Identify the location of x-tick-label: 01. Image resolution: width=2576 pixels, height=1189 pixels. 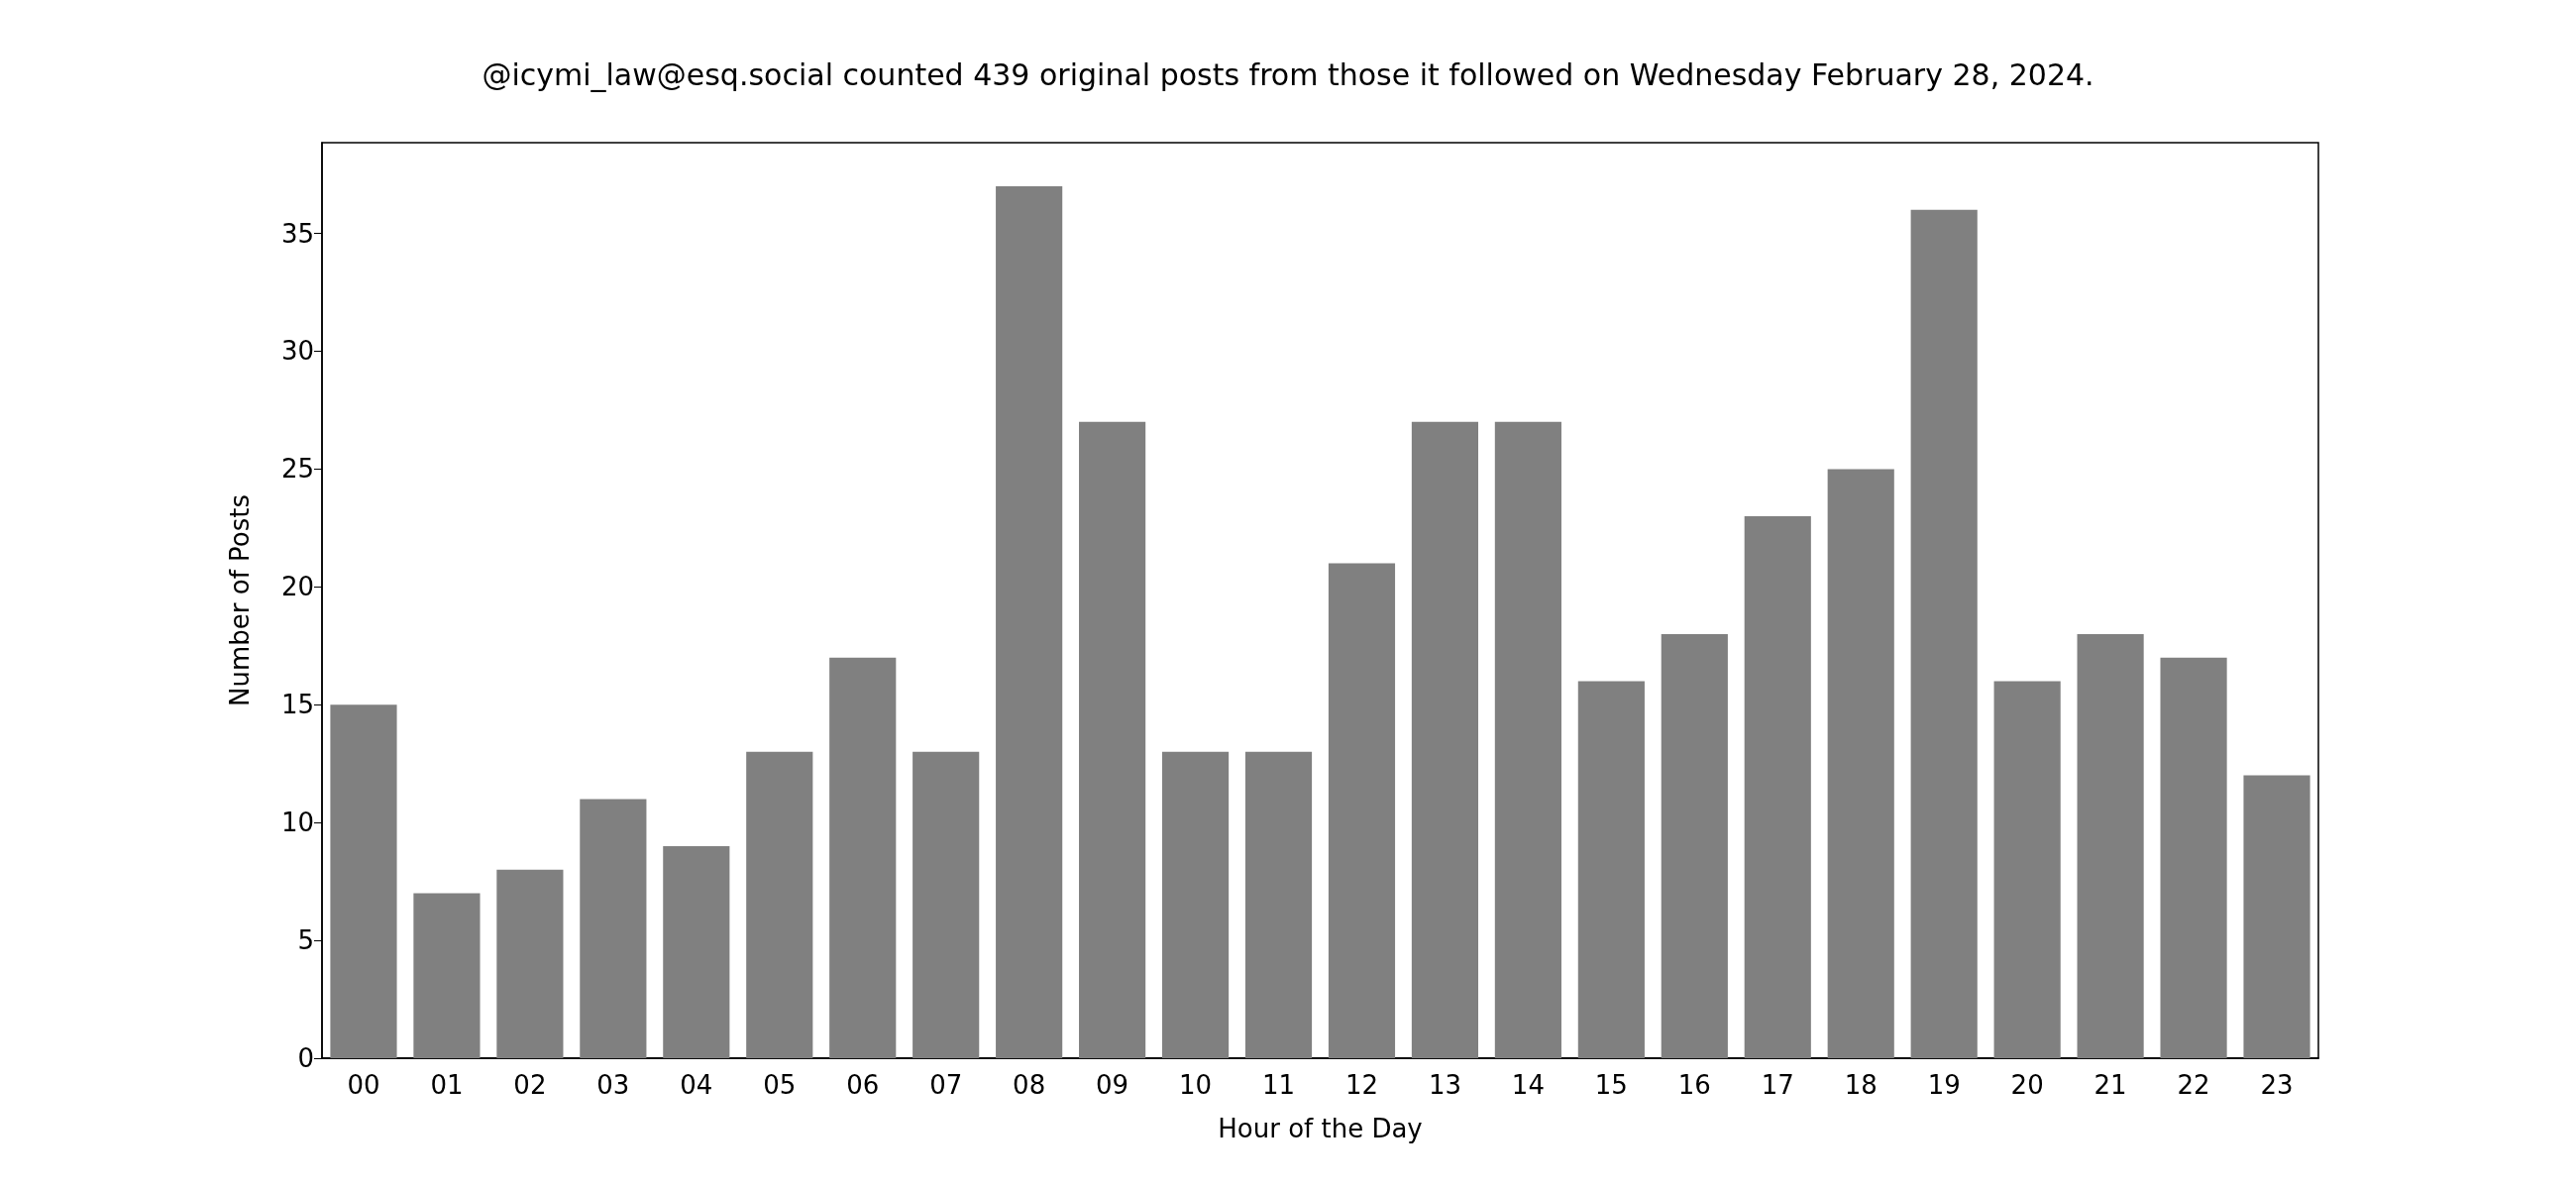
(447, 1085).